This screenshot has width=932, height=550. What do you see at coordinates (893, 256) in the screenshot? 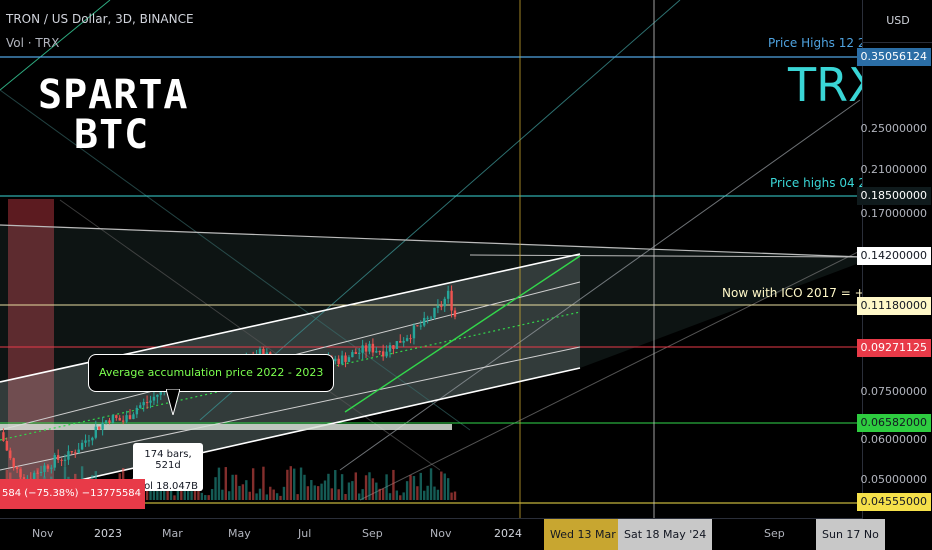
I see `price-label: 0.14200000` at bounding box center [893, 256].